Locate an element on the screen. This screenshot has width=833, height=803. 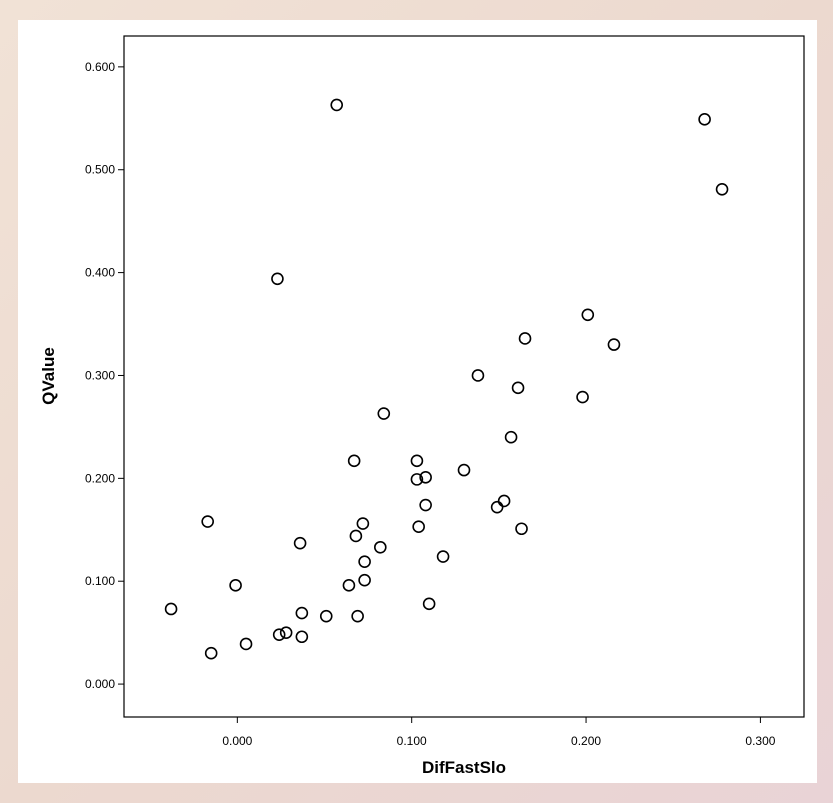
x-axis-title: DifFastSlo is located at coordinates (464, 767).